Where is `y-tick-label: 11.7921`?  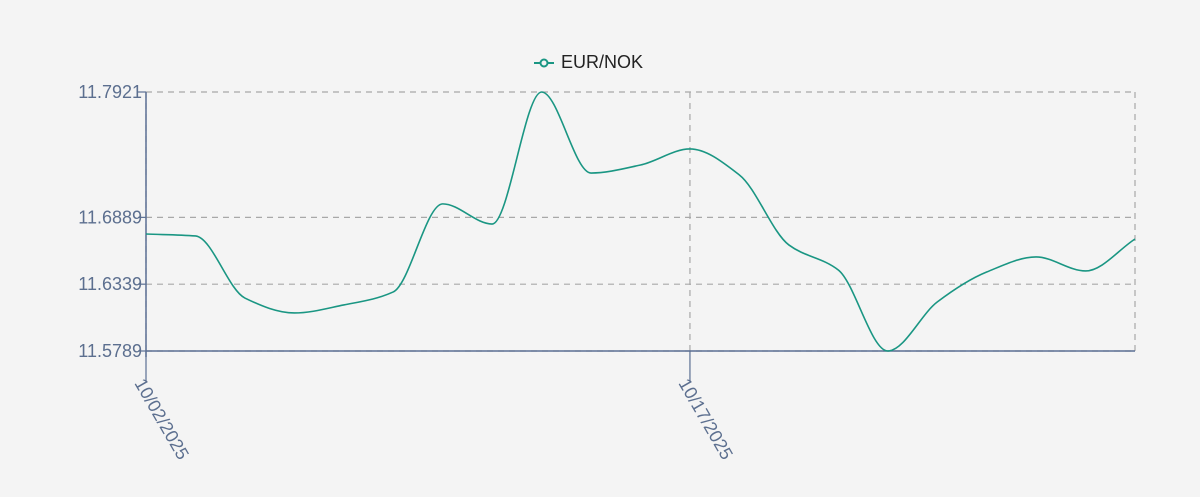 y-tick-label: 11.7921 is located at coordinates (110, 92).